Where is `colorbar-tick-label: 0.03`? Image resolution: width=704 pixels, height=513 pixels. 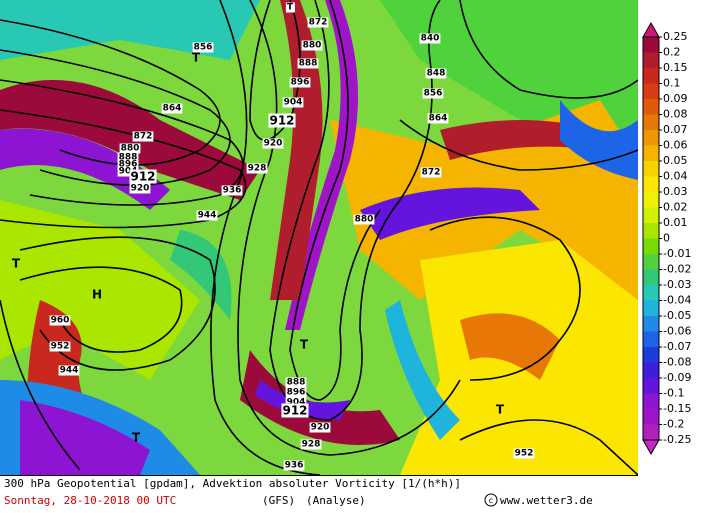
colorbar-tick-label: 0.03 is located at coordinates (675, 191).